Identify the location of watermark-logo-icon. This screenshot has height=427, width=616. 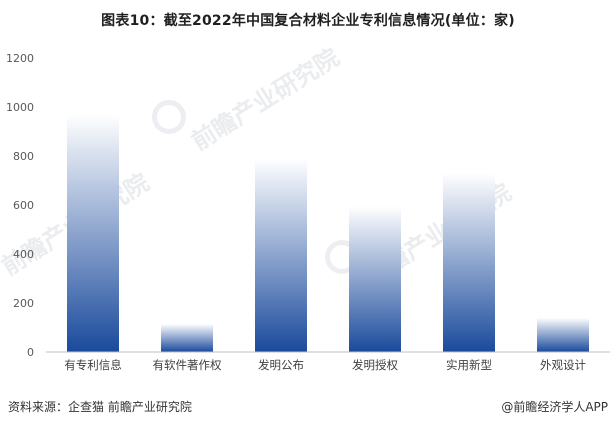
(169, 117).